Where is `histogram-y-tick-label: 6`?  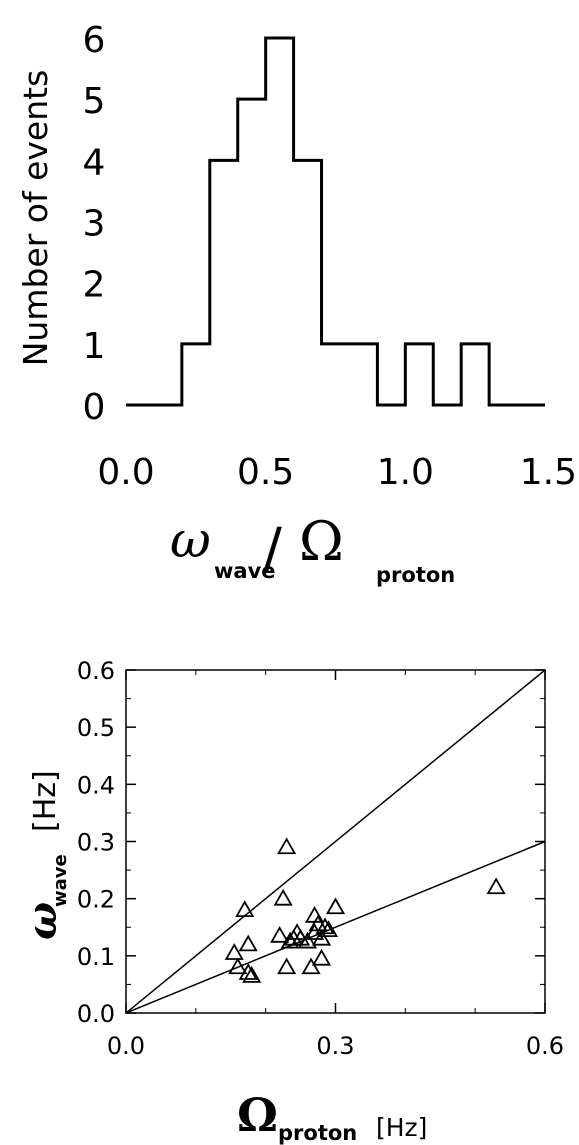
histogram-y-tick-label: 6 is located at coordinates (94, 40).